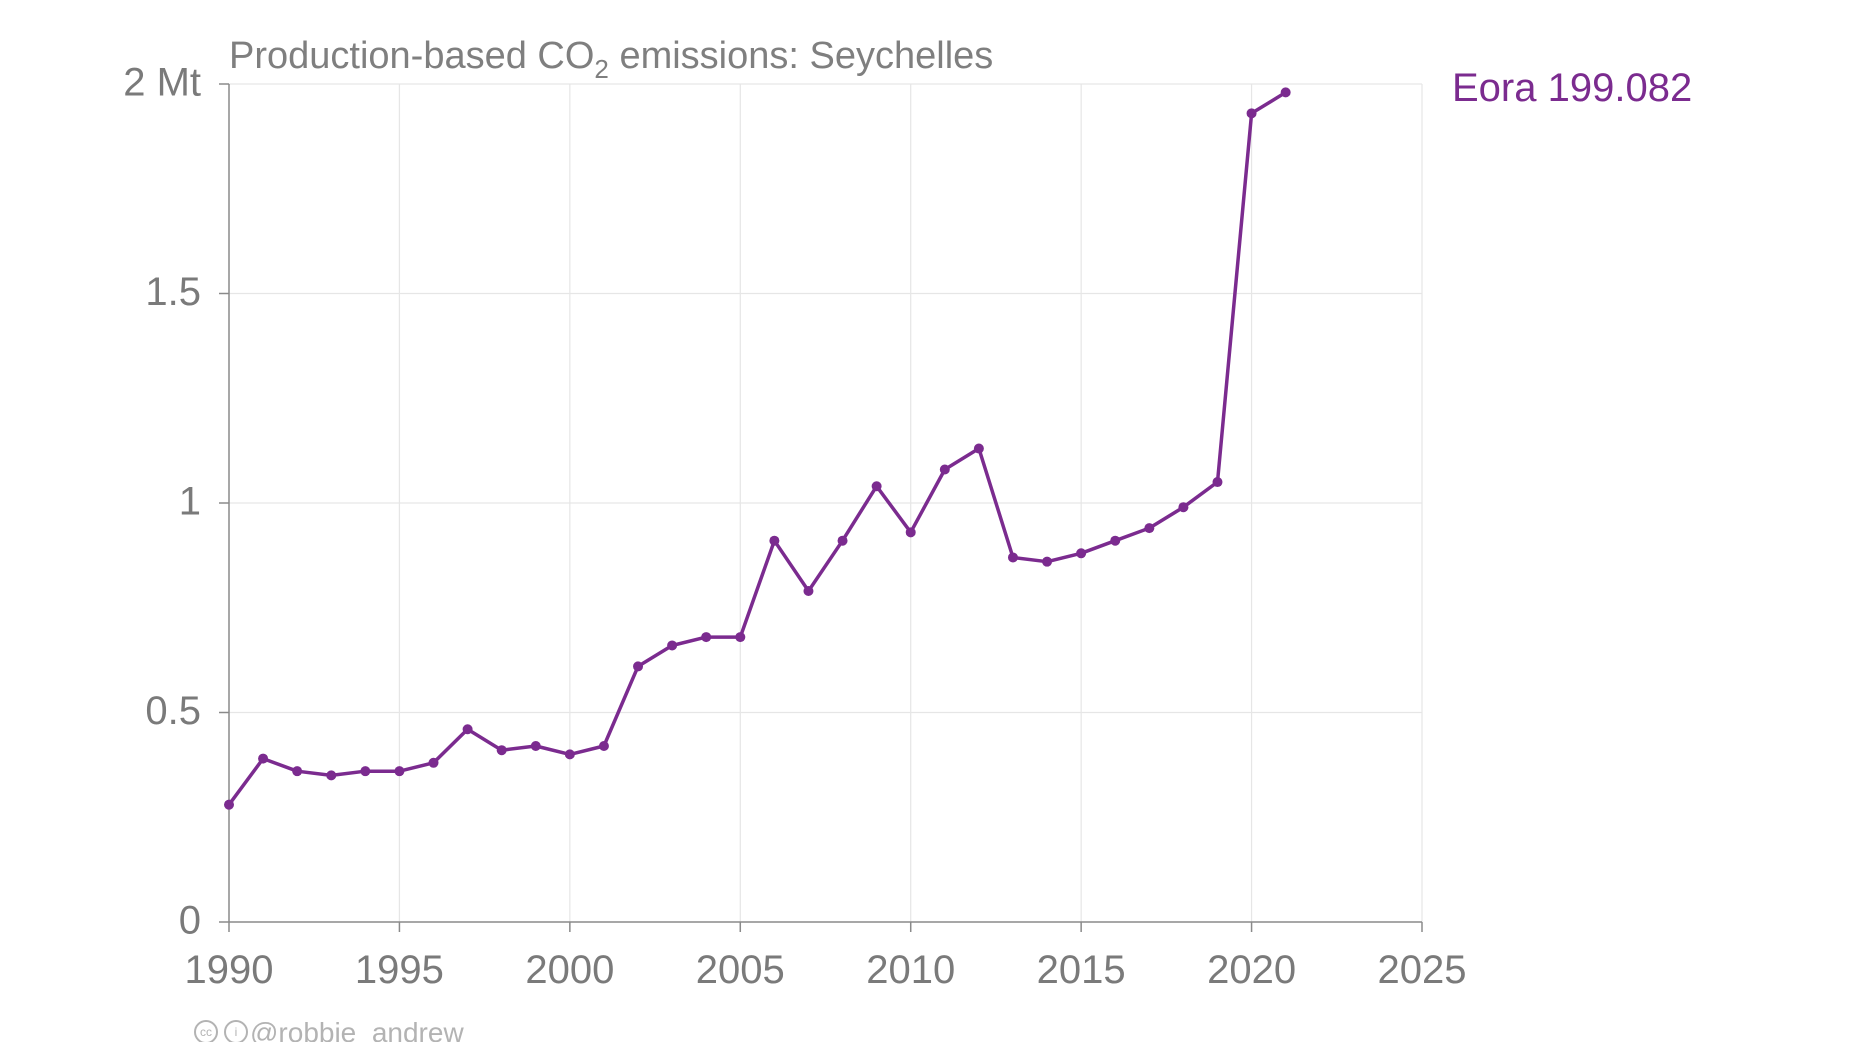  What do you see at coordinates (229, 970) in the screenshot?
I see `x-tick-label: 1990` at bounding box center [229, 970].